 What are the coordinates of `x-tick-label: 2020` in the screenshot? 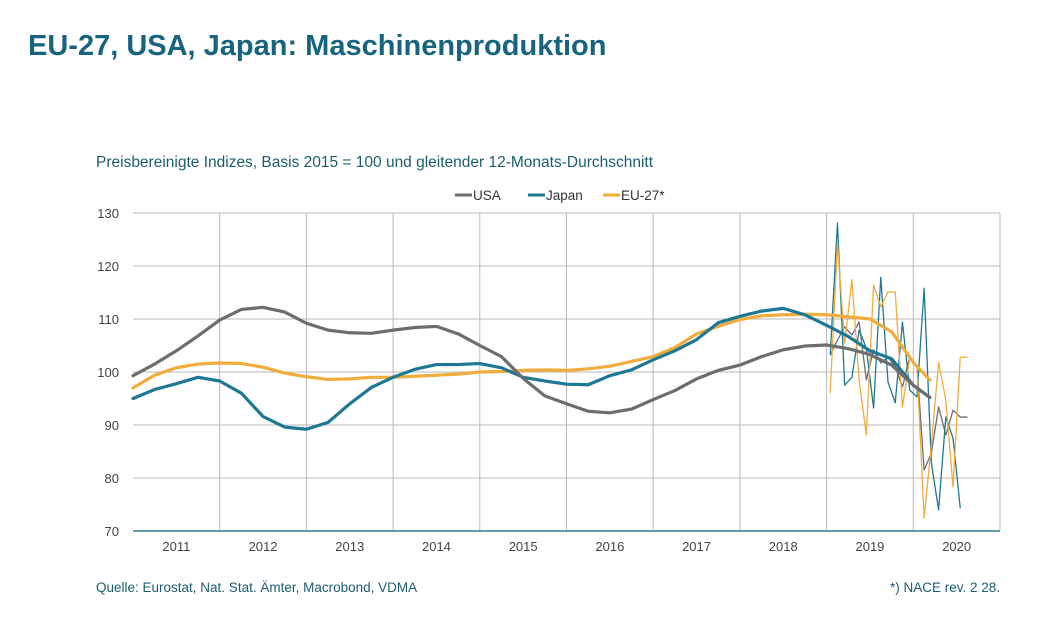 It's located at (956, 546).